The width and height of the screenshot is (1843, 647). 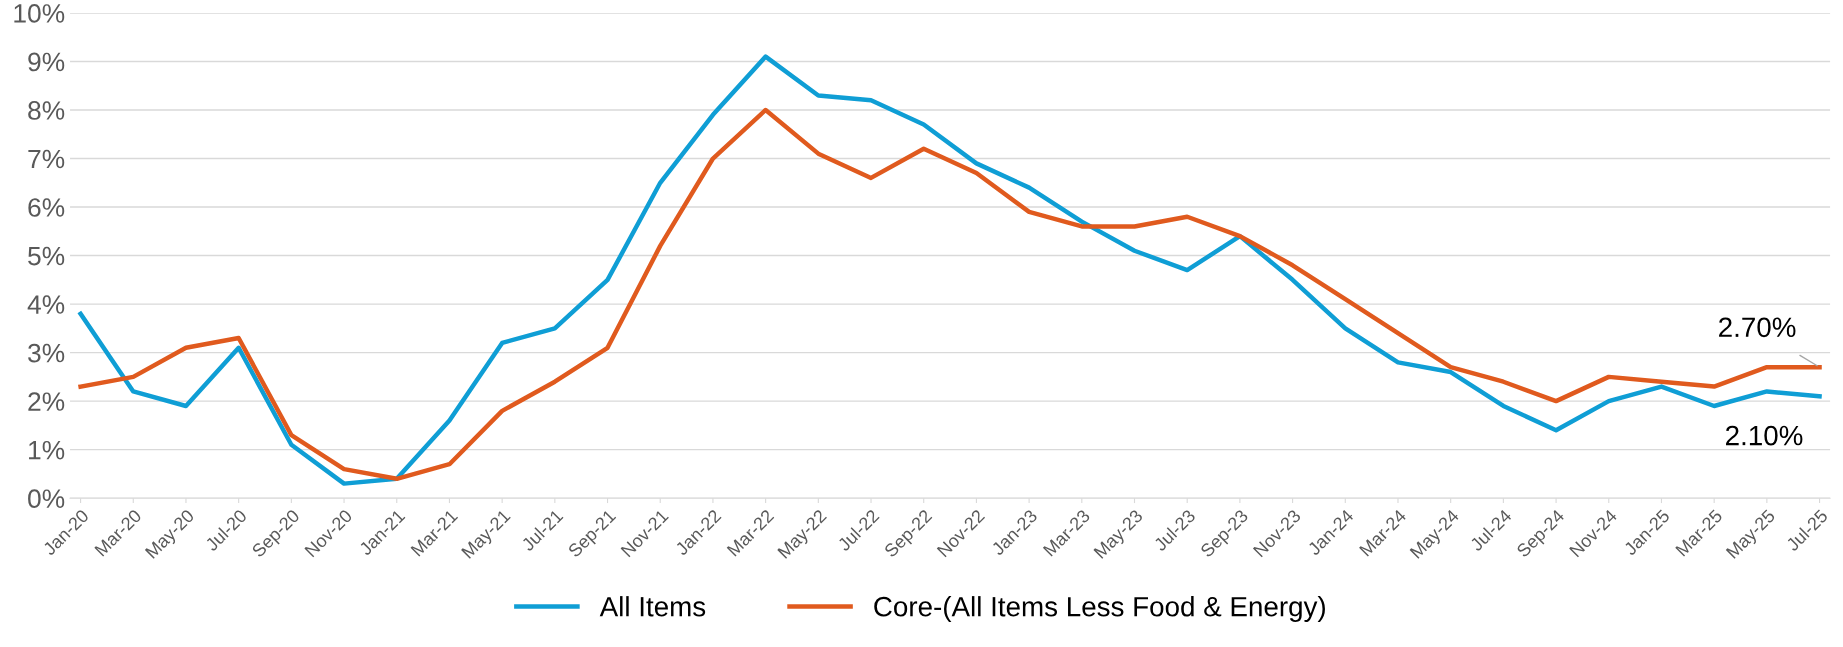 I want to click on annotation: 2.10%, so click(x=1764, y=435).